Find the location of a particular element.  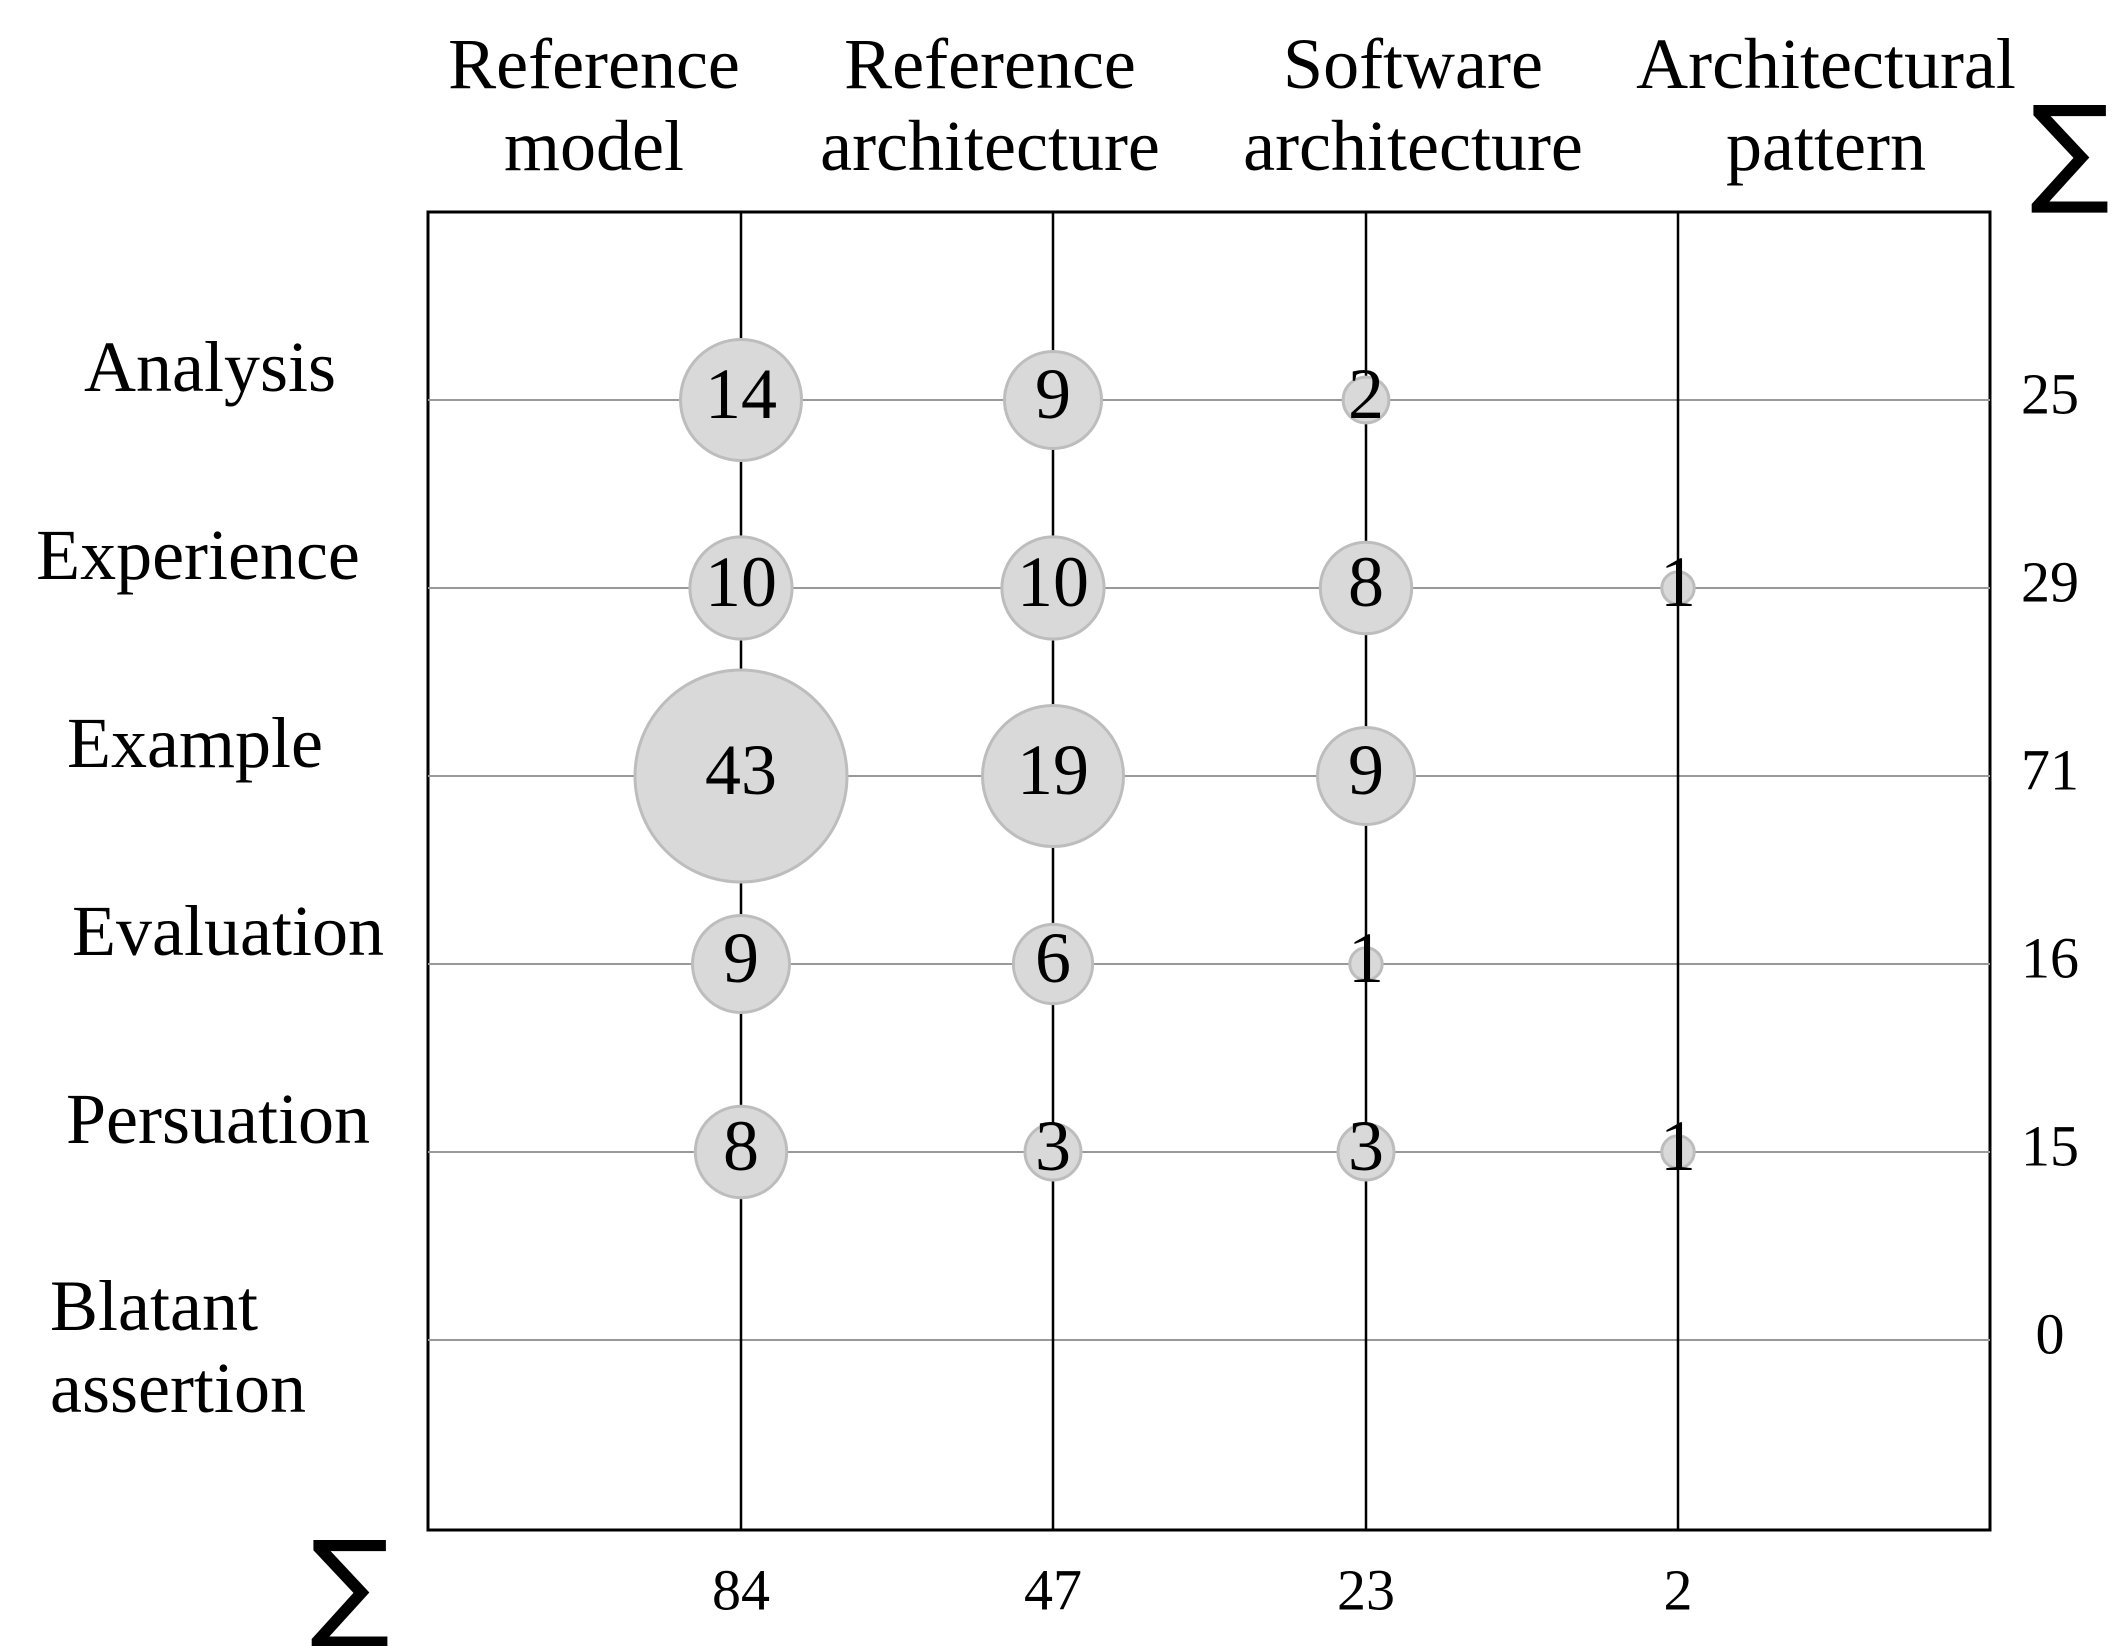

bubble-value-persuation-reference-model: 8 is located at coordinates (741, 1146).